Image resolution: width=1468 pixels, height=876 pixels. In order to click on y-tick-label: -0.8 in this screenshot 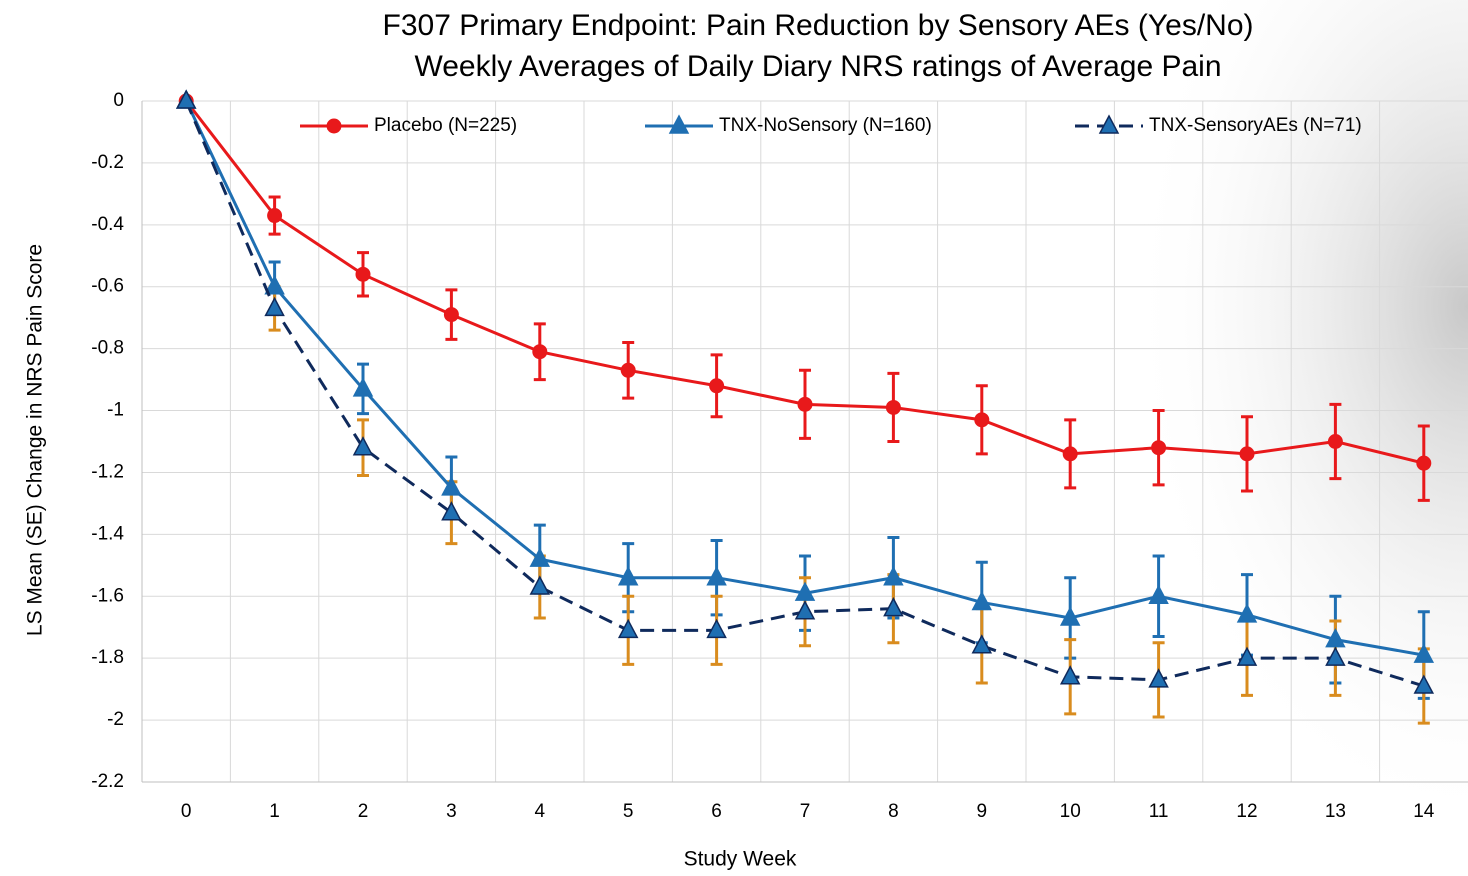, I will do `click(107, 348)`.